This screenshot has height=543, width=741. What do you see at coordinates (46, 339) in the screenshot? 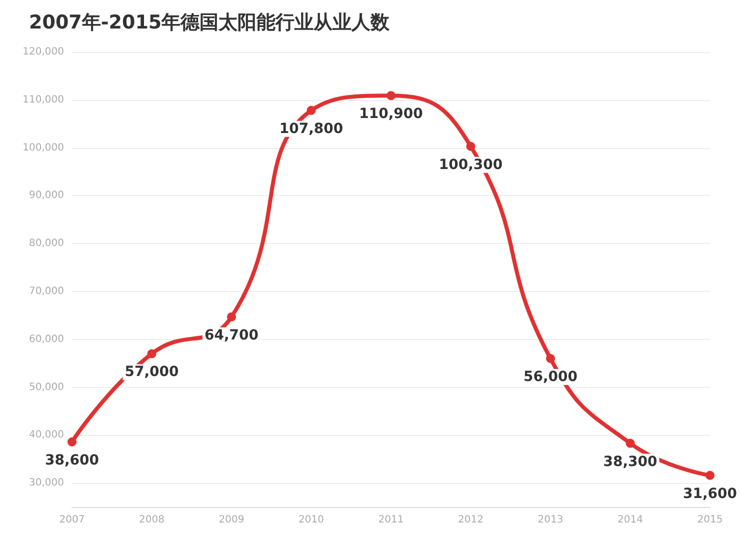
I see `y-tick-label: 60,000` at bounding box center [46, 339].